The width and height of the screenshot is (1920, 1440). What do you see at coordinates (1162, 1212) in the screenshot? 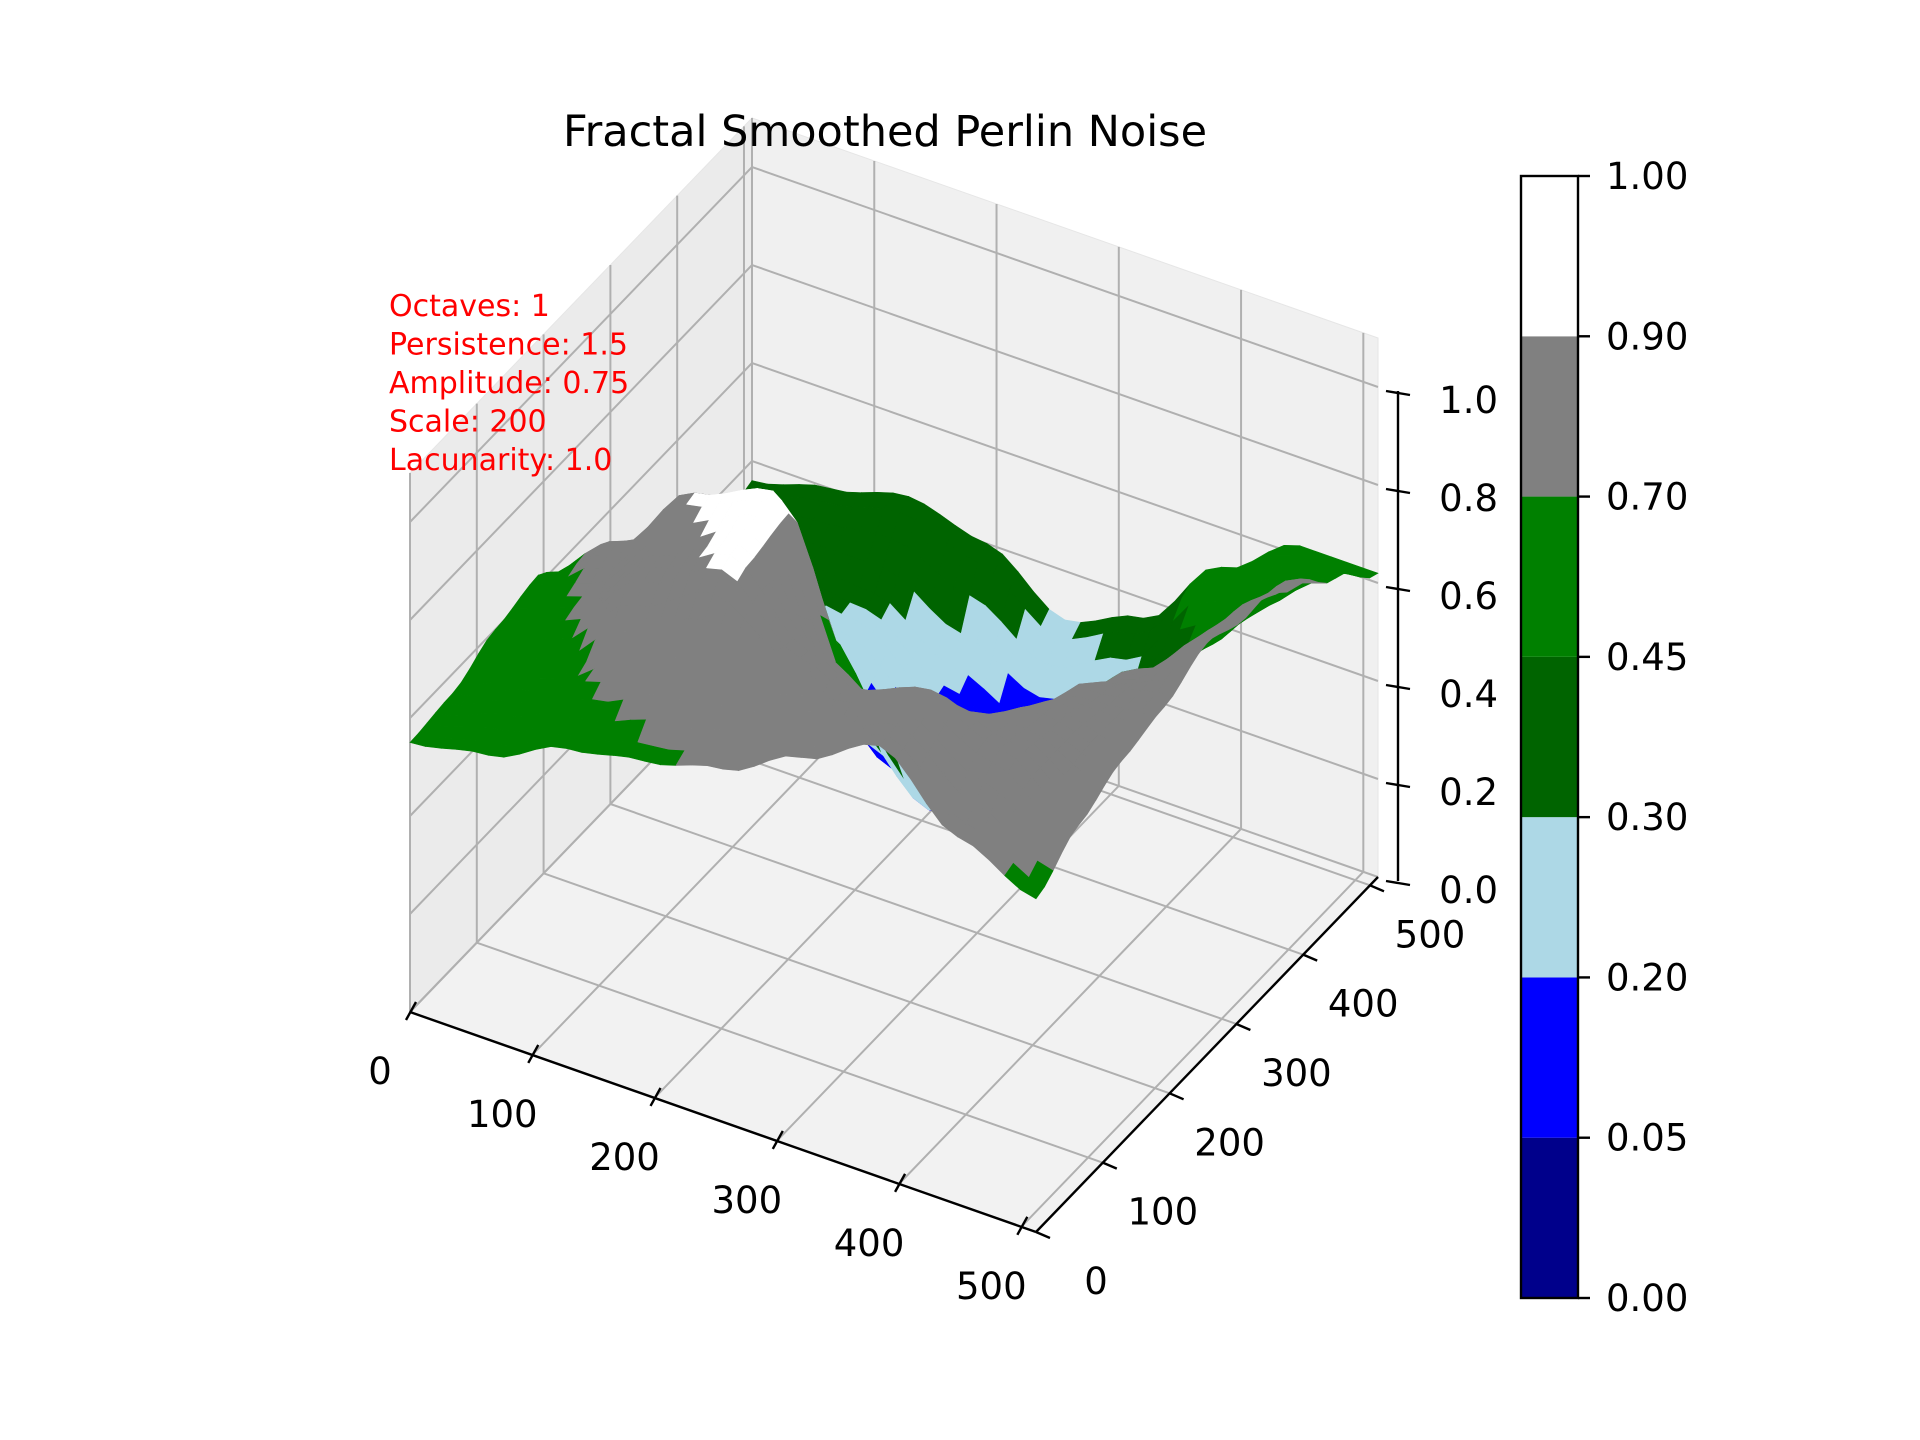
I see `y-tick-label: 100` at bounding box center [1162, 1212].